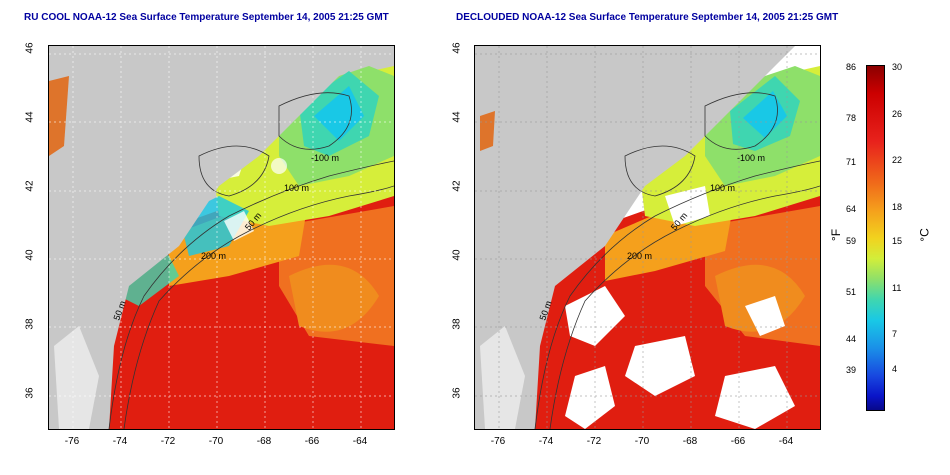 Image resolution: width=950 pixels, height=475 pixels. I want to click on colorbar-f-tick: 86, so click(851, 67).